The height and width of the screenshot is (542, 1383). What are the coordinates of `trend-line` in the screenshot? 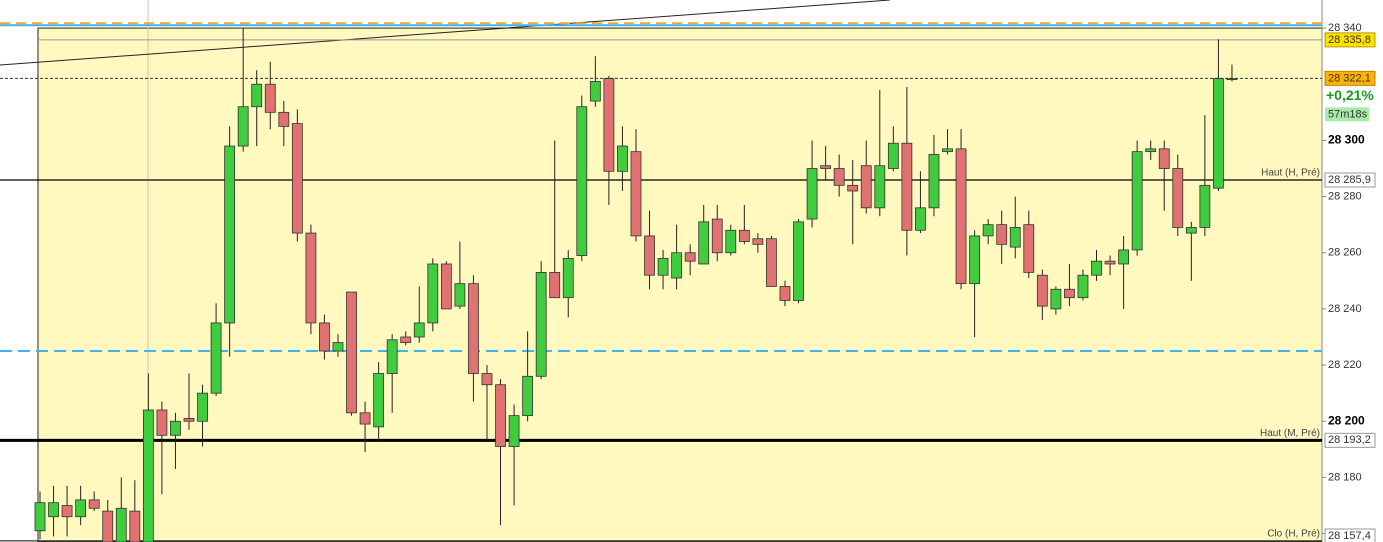 It's located at (445, 33).